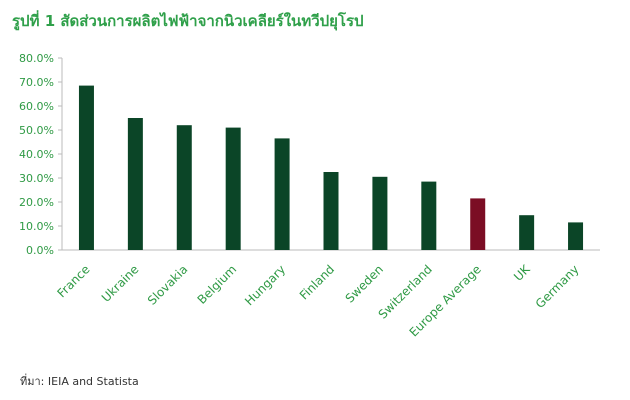  Describe the element at coordinates (168, 285) in the screenshot. I see `x-tick-label: Slovakia` at that location.